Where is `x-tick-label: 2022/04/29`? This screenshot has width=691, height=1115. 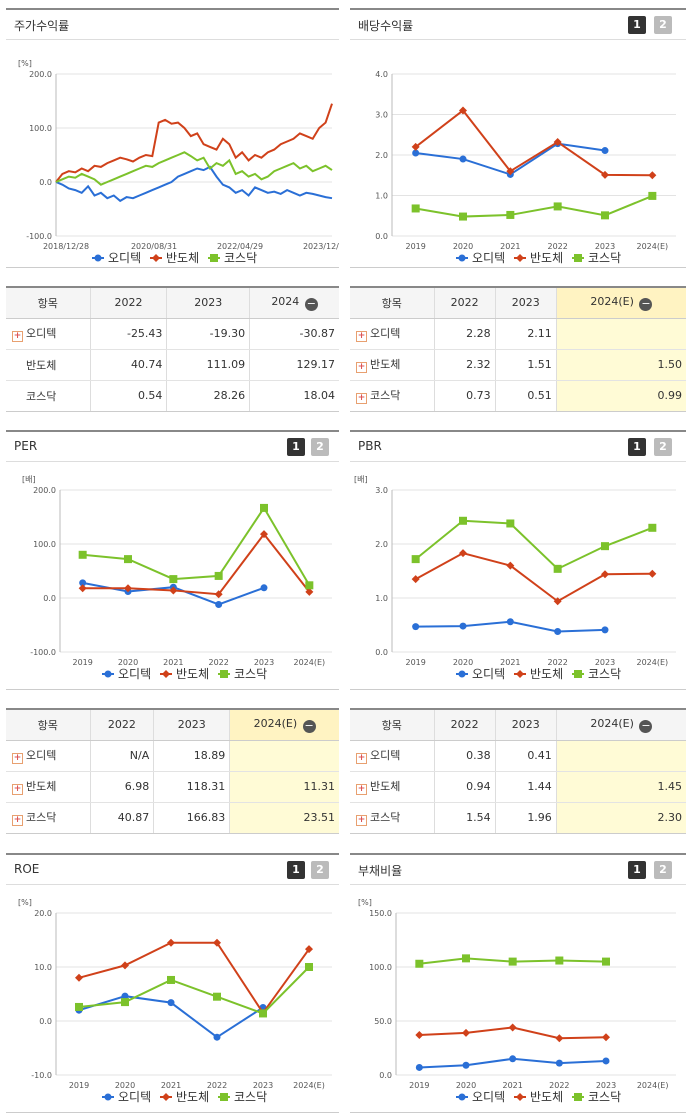 x-tick-label: 2022/04/29 is located at coordinates (240, 246).